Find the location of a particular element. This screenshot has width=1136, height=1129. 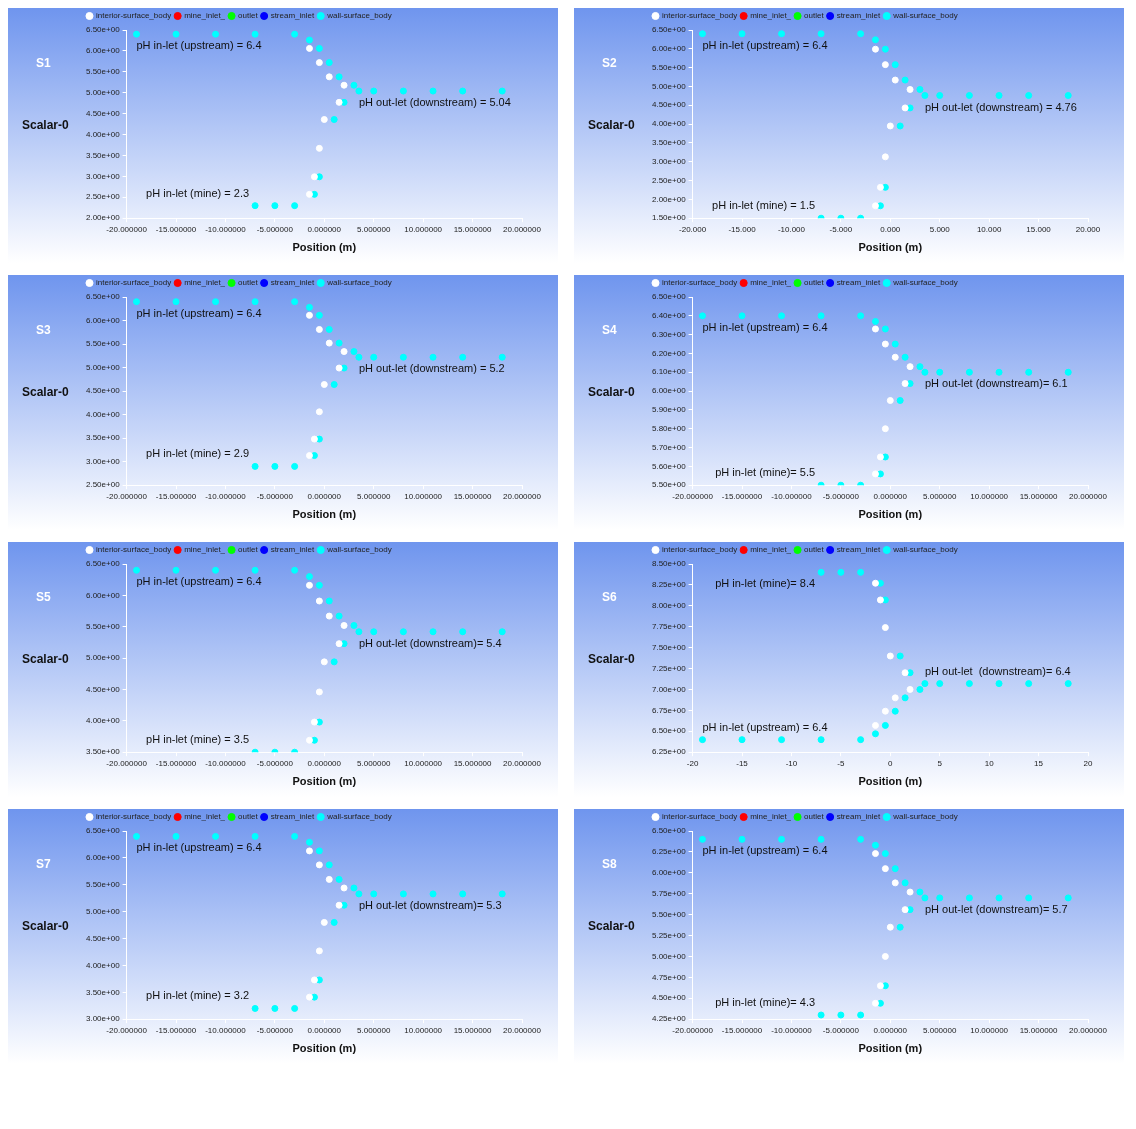

y-tick-label: 1.50e+00 is located at coordinates (669, 218).